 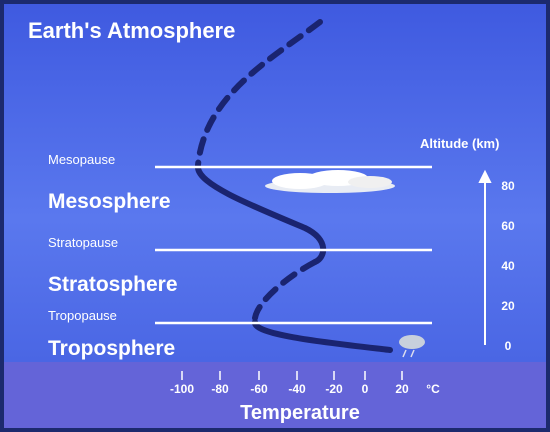 What do you see at coordinates (131, 30) in the screenshot?
I see `title: Earth's Atmosphere` at bounding box center [131, 30].